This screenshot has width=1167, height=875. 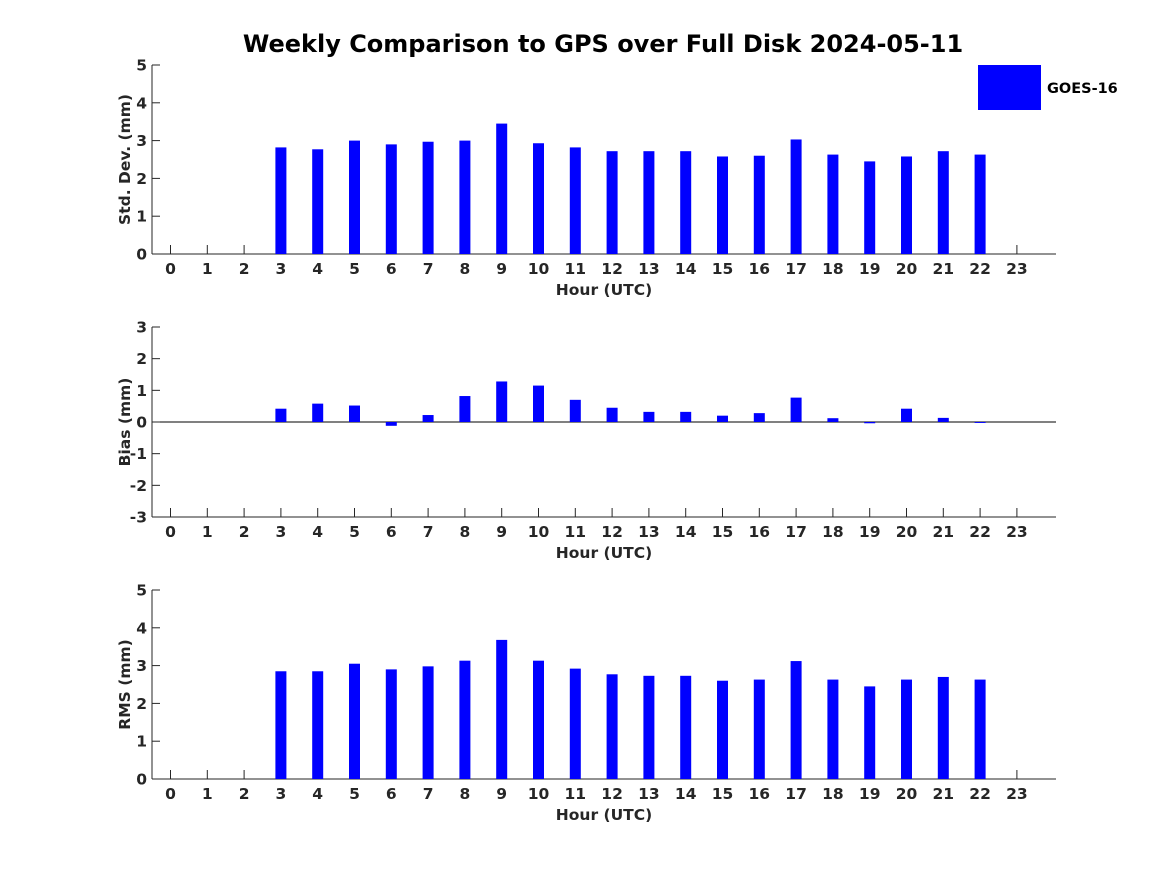 What do you see at coordinates (354, 269) in the screenshot?
I see `std-x-tick-label: 5` at bounding box center [354, 269].